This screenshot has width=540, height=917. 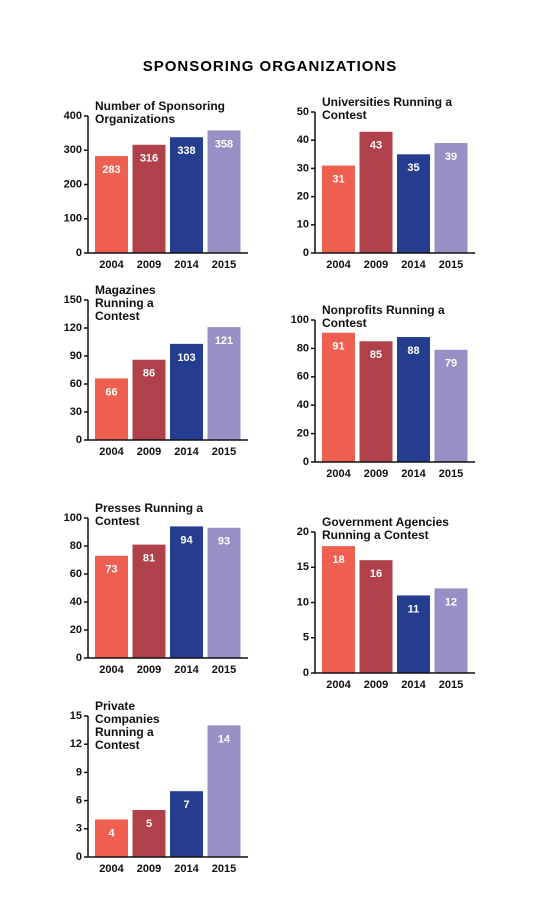 What do you see at coordinates (451, 157) in the screenshot?
I see `value-label: 39` at bounding box center [451, 157].